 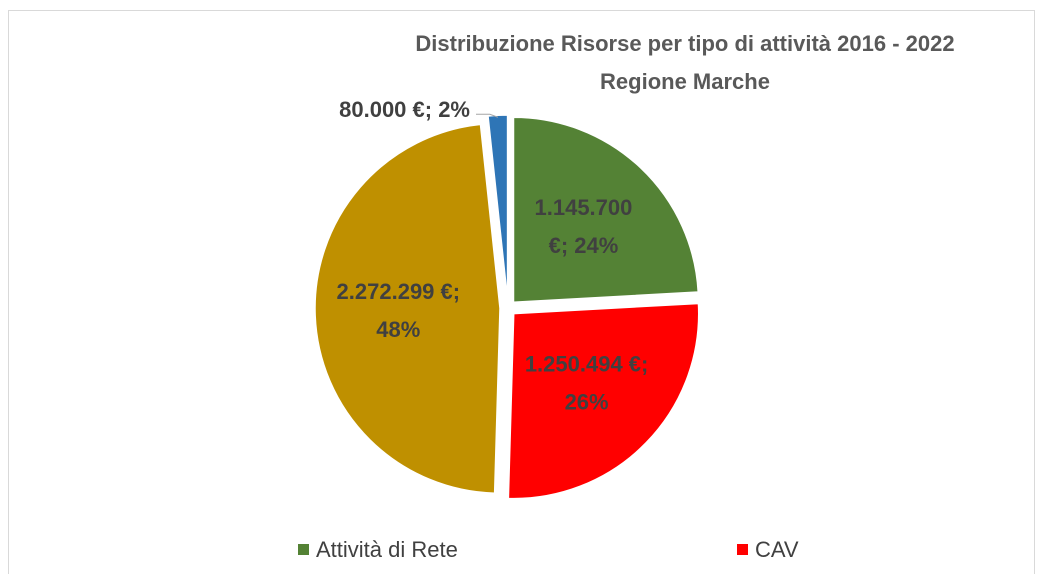 I want to click on data-label: 2.272.299 €;, so click(x=399, y=291).